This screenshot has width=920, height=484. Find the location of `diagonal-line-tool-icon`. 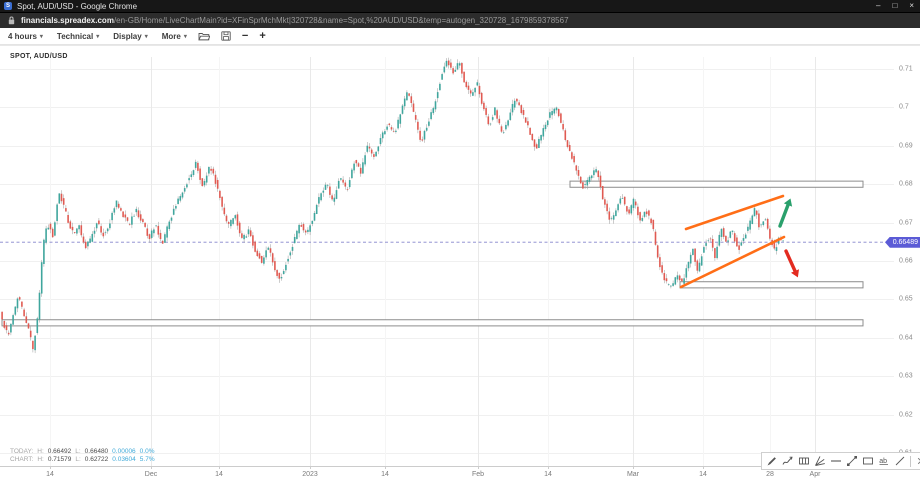

diagonal-line-tool-icon is located at coordinates (900, 461).